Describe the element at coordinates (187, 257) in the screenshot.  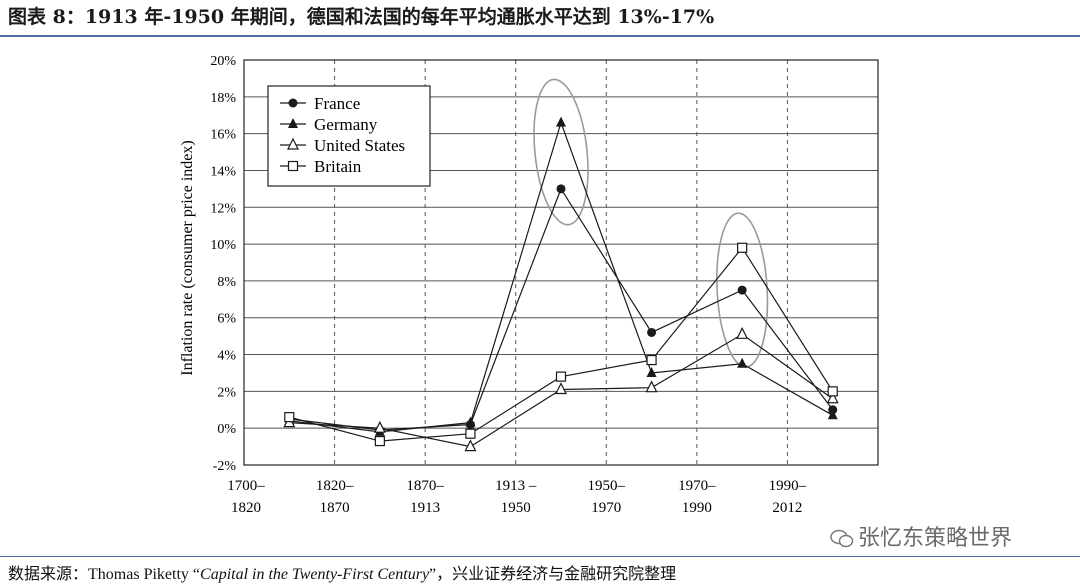
I see `y-axis-label: Inflation rate (consumer price index)` at that location.